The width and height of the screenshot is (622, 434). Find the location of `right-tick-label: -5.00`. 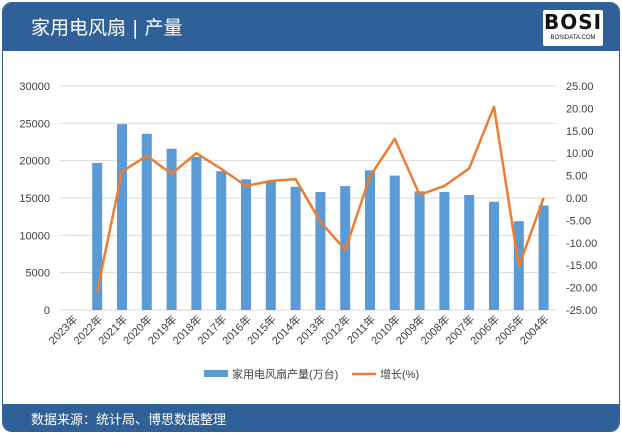

right-tick-label: -5.00 is located at coordinates (578, 221).